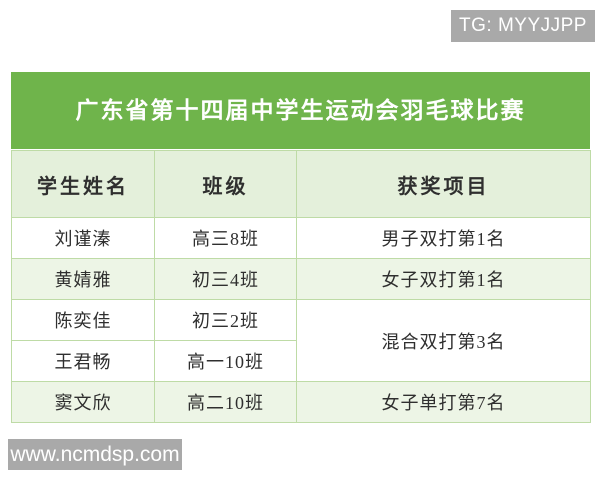 This screenshot has height=480, width=600. Describe the element at coordinates (301, 361) in the screenshot. I see `table-row: 王君畅 高一10班` at that location.